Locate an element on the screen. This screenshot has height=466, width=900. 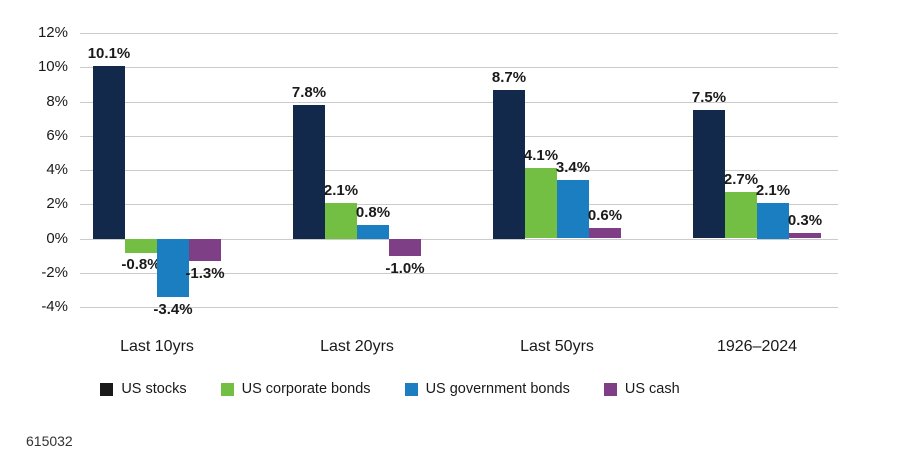
gridline--2% is located at coordinates (459, 273).